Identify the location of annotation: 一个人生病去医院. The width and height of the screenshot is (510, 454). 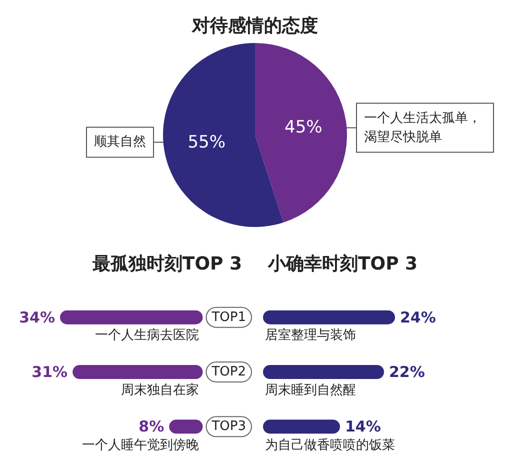
(147, 335).